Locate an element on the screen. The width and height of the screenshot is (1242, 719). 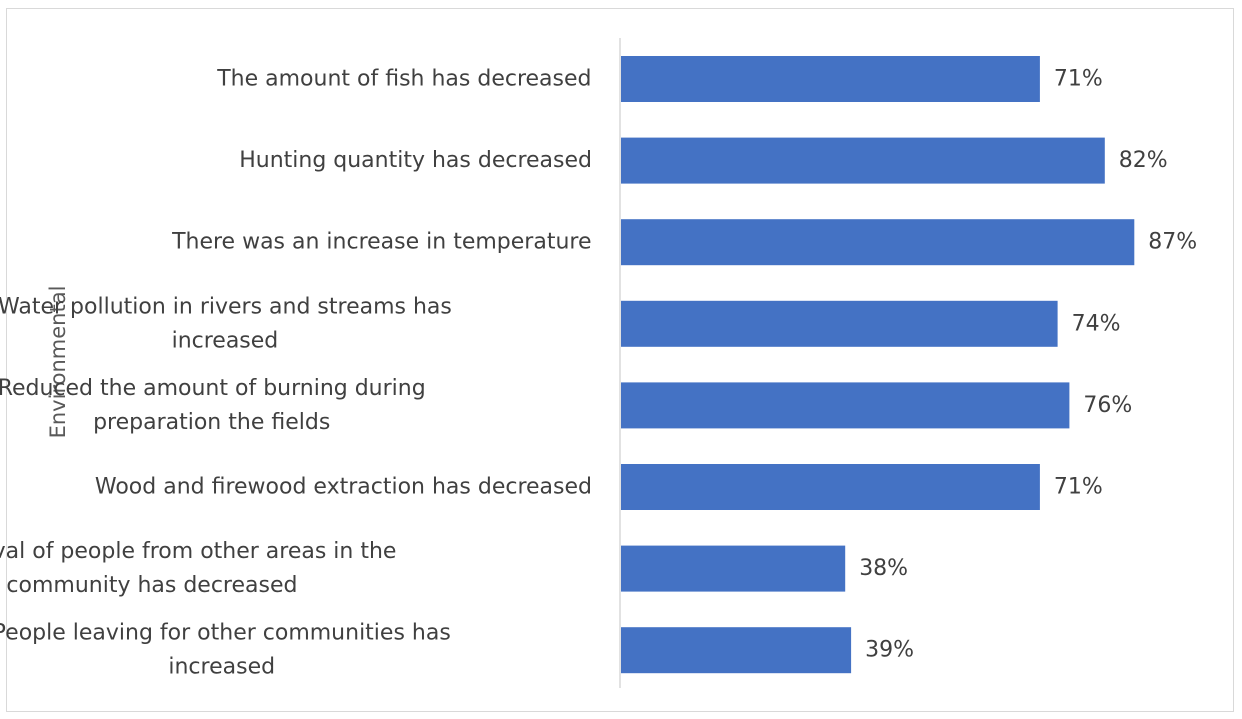
data-label-6: 71% is located at coordinates (1078, 487).